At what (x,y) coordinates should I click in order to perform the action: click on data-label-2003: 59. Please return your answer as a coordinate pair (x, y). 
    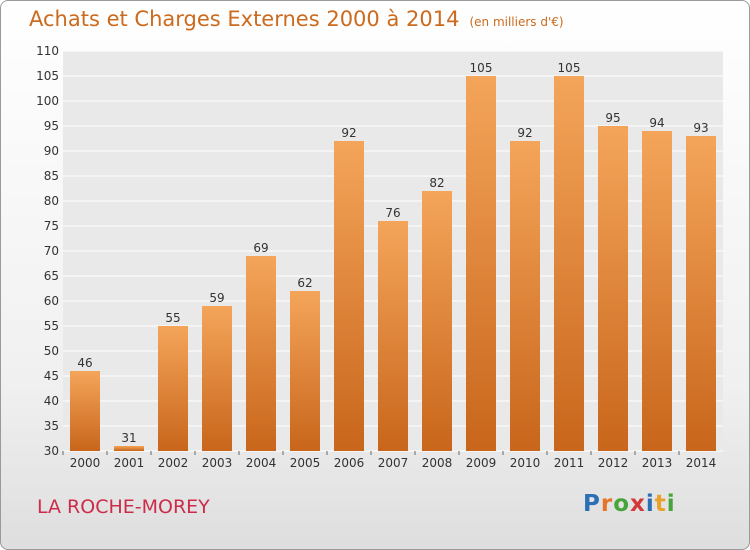
    Looking at the image, I should click on (216, 298).